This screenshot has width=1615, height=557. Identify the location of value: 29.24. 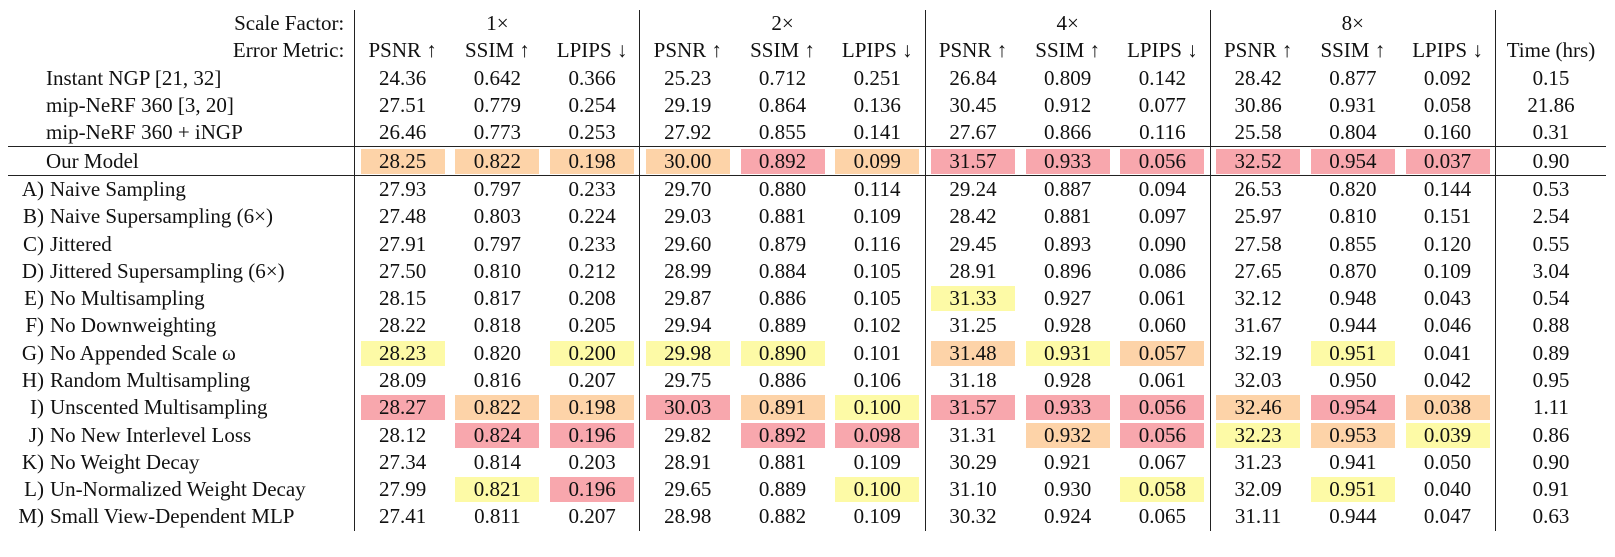
(973, 188).